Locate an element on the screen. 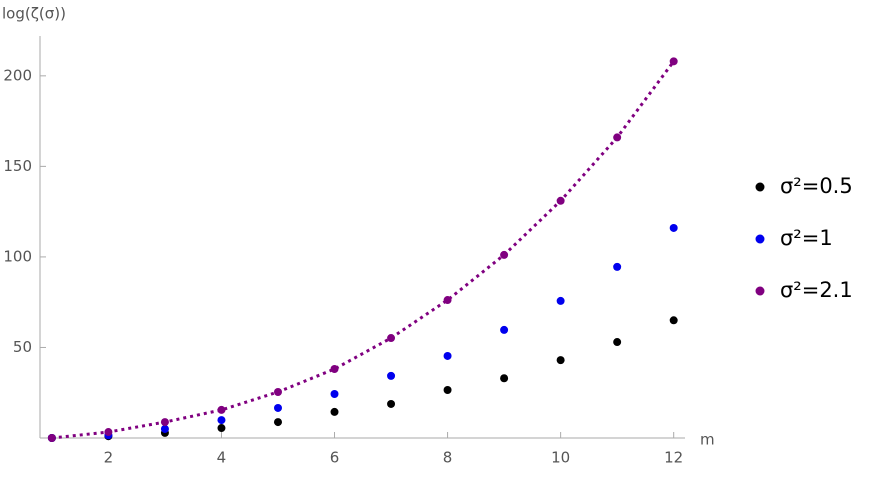  y-tick-label: 150 is located at coordinates (17, 166).